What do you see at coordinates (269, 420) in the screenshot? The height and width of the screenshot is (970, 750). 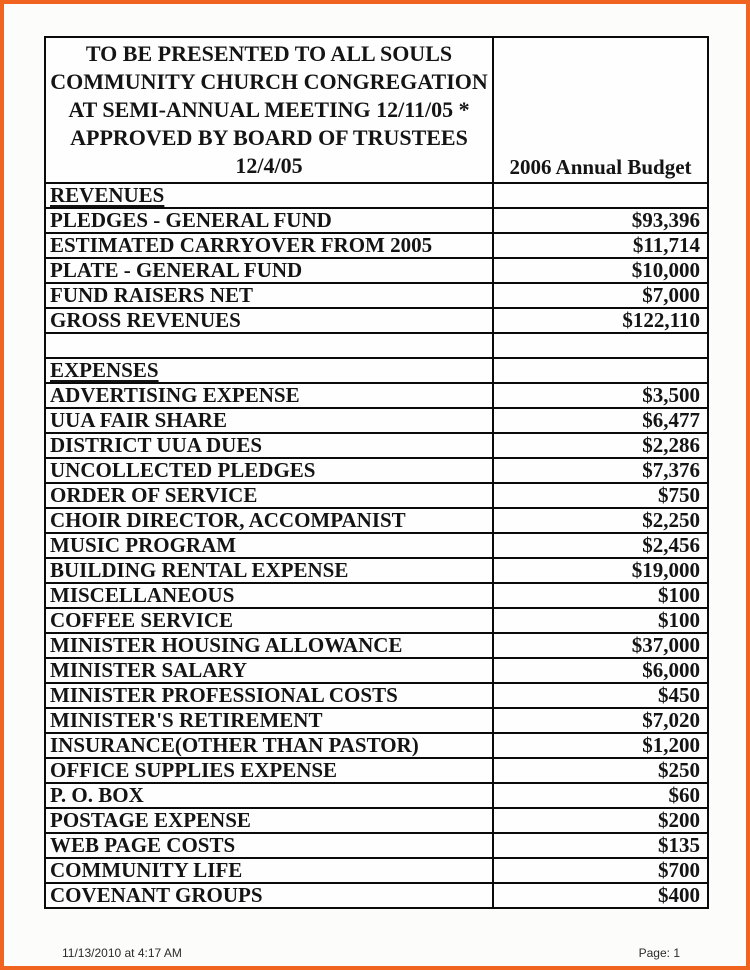 I see `row-label: UUA FAIR SHARE` at bounding box center [269, 420].